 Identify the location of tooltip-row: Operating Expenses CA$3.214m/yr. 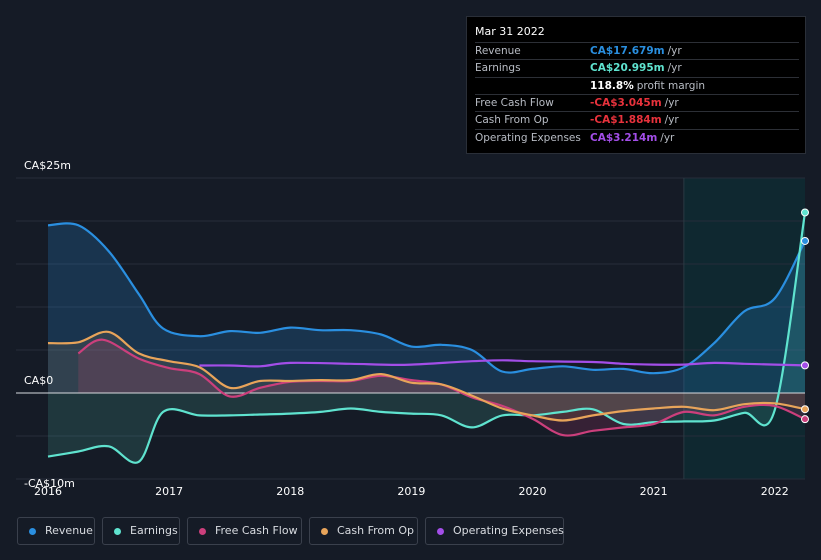
(637, 137).